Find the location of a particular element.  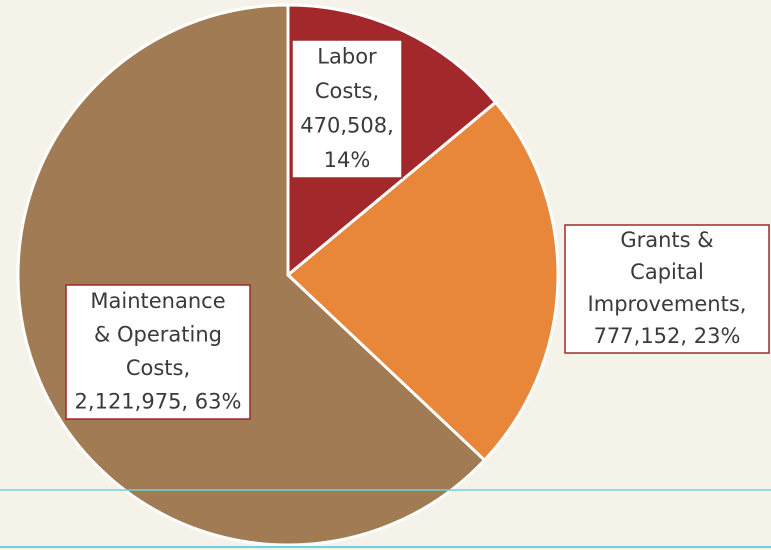

data-label: 470,508, is located at coordinates (347, 125).